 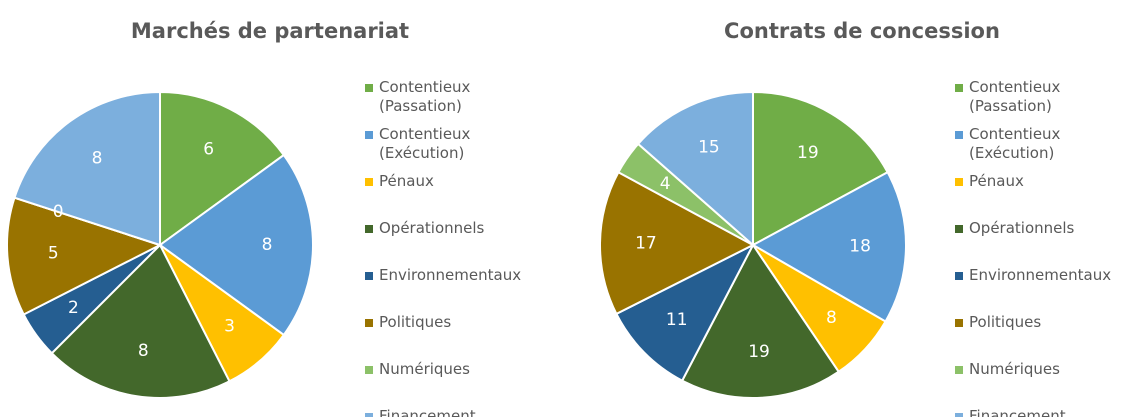 I want to click on data-label: 0, so click(x=58, y=212).